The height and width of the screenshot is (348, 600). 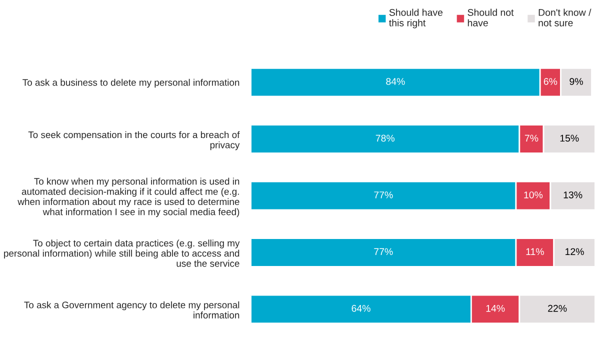 What do you see at coordinates (491, 17) in the screenshot?
I see `legend-label: Should not have` at bounding box center [491, 17].